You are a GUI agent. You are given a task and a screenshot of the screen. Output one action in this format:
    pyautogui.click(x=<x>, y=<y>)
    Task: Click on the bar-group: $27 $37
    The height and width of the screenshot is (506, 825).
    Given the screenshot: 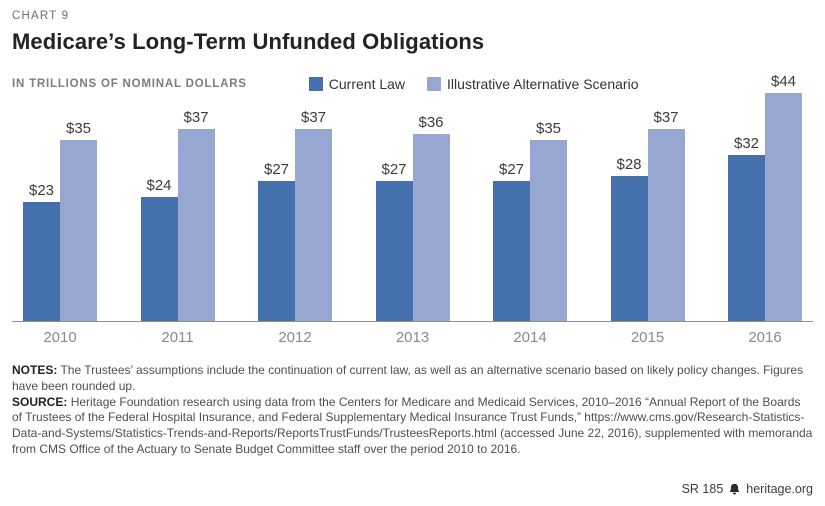 What is the action you would take?
    pyautogui.click(x=295, y=215)
    